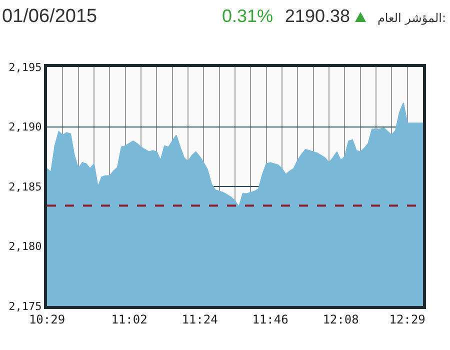 The width and height of the screenshot is (450, 350). I want to click on text: 2190.38, so click(317, 16).